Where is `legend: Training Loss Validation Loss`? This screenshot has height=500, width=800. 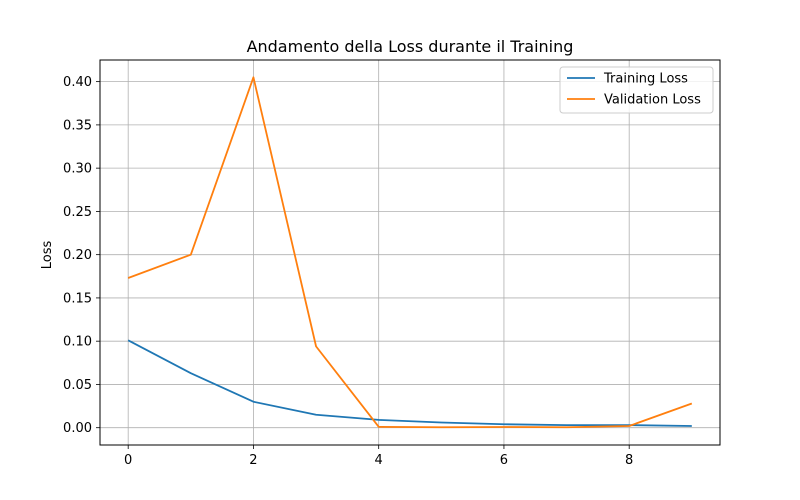
legend: Training Loss Validation Loss is located at coordinates (636, 90).